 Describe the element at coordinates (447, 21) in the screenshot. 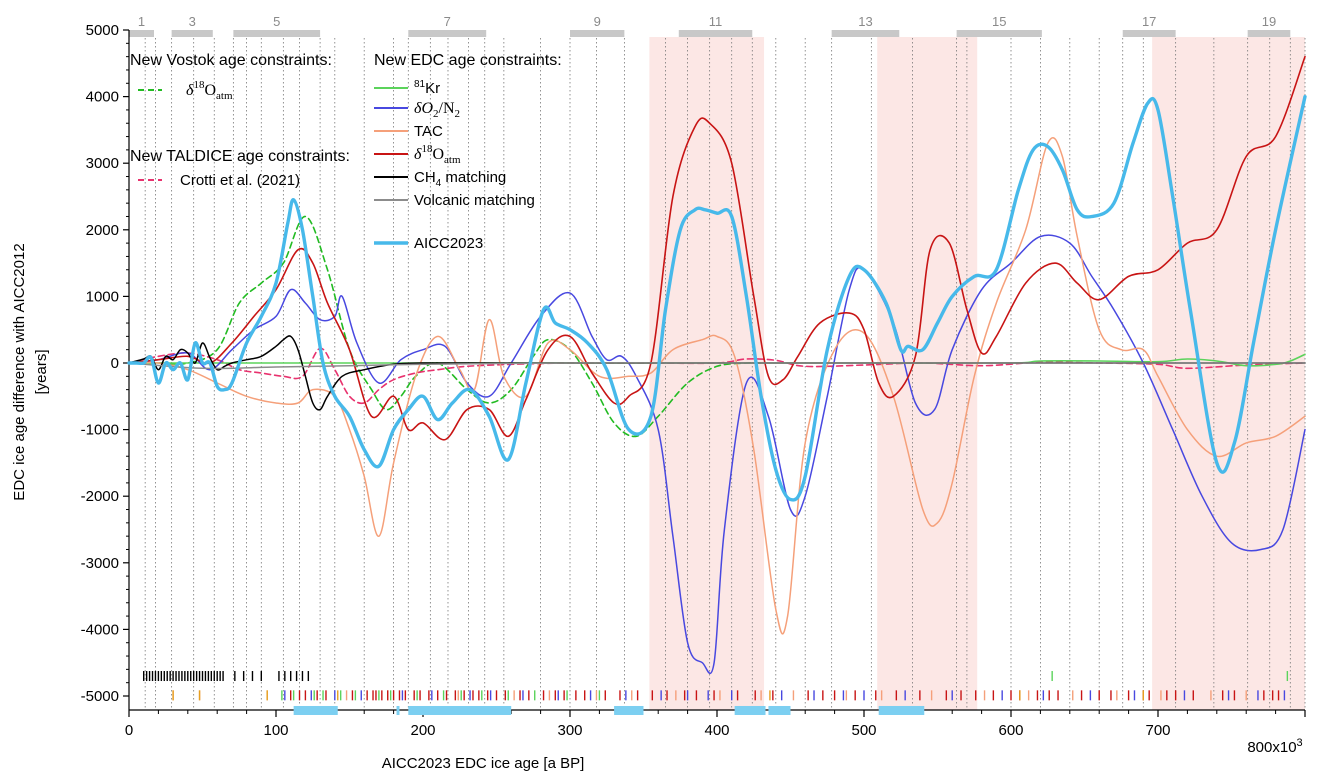

I see `mis-label-7: 7` at that location.